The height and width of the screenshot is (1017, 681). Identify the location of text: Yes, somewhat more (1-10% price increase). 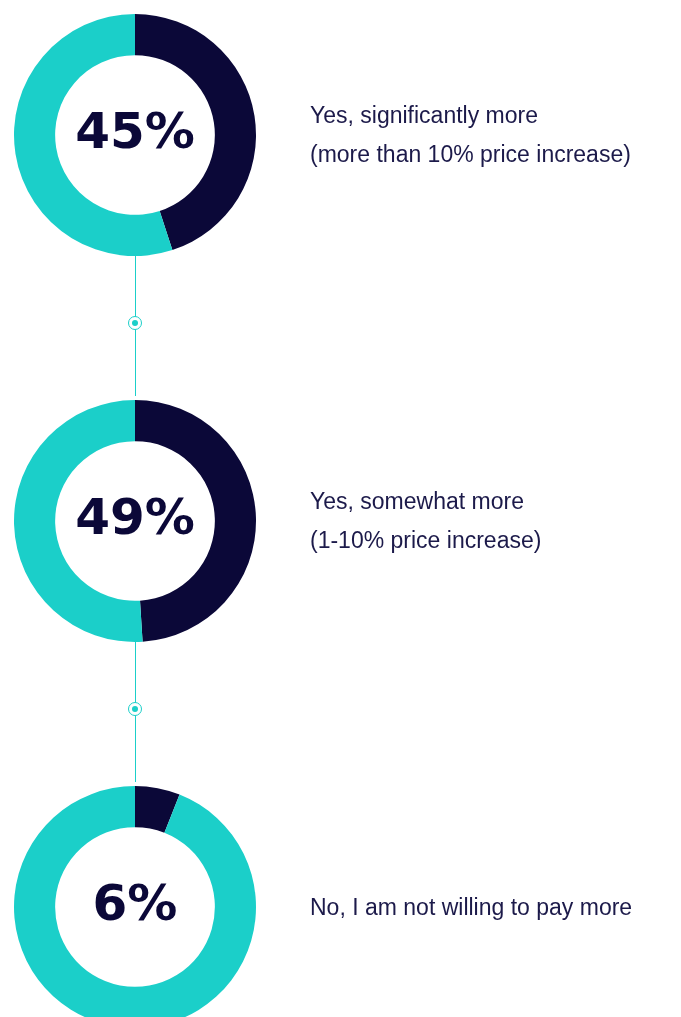
(426, 521).